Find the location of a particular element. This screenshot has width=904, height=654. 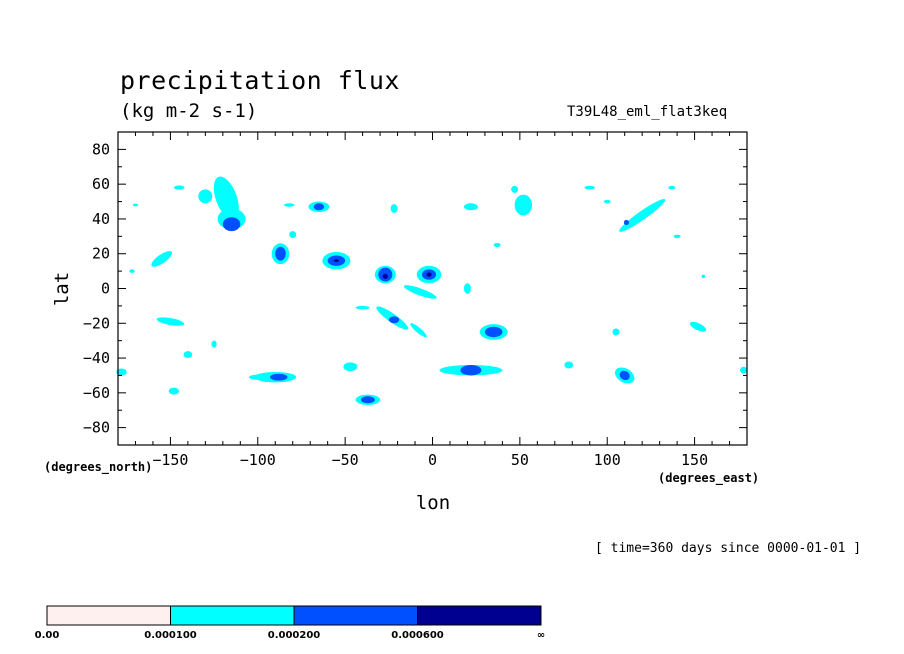

x-tick-label-6: 150 is located at coordinates (694, 460).